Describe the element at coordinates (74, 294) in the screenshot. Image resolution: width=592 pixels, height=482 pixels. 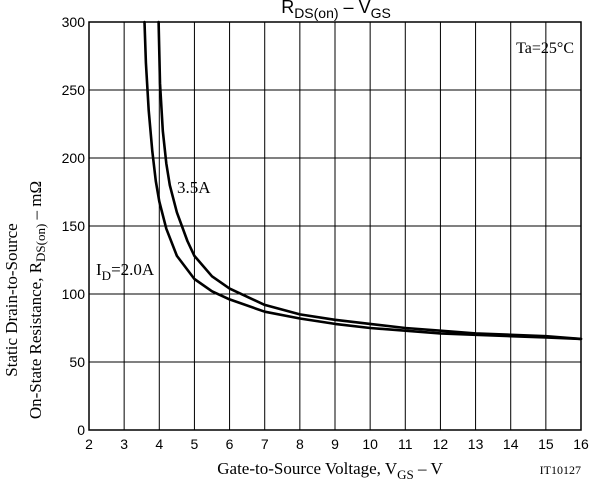
I see `y-tick-label: 100` at that location.